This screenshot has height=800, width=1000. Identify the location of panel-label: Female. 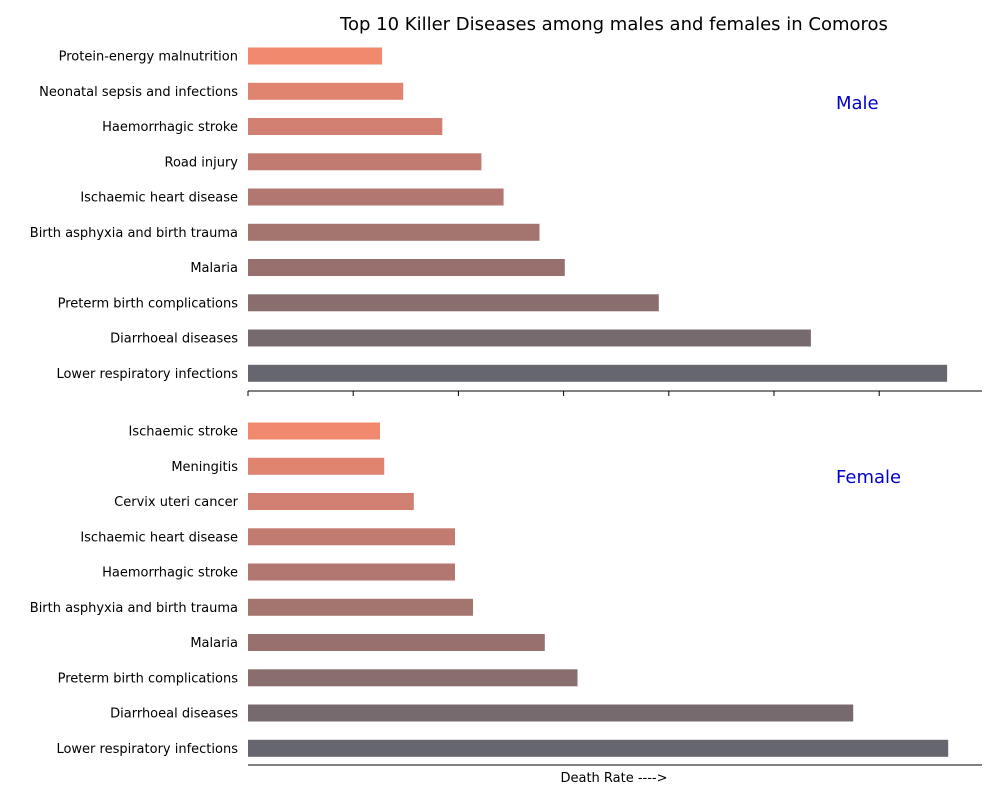
(868, 477).